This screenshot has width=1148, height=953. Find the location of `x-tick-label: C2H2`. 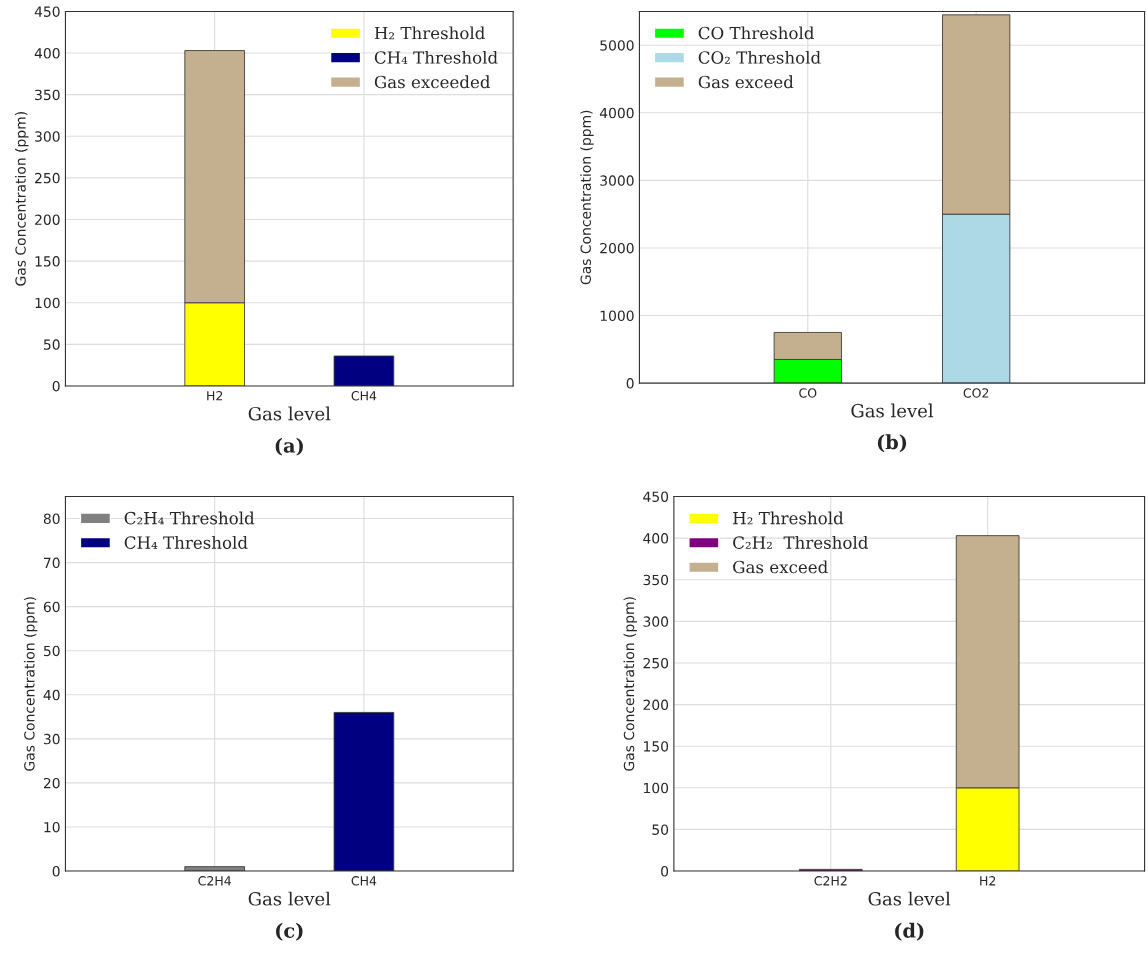

x-tick-label: C2H2 is located at coordinates (830, 881).